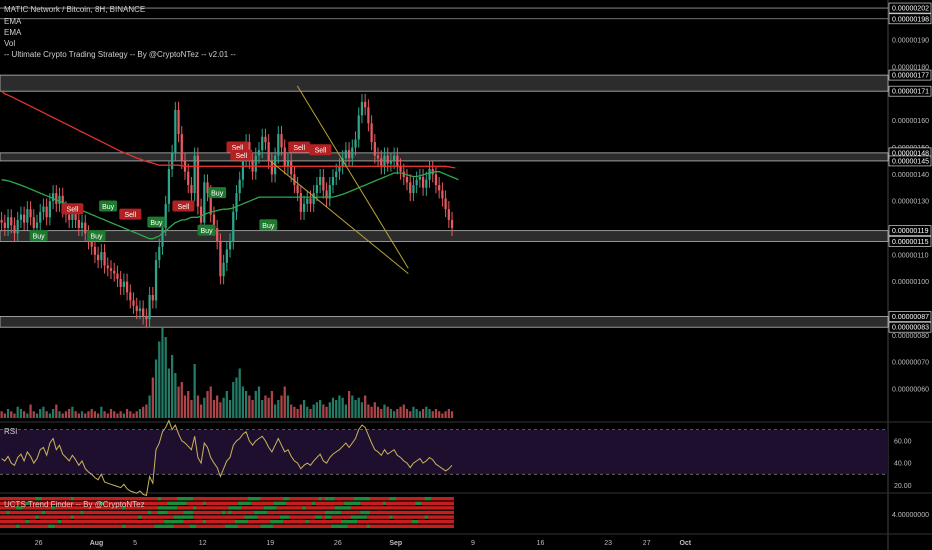 This screenshot has width=932, height=550. Describe the element at coordinates (227, 458) in the screenshot. I see `rsi-line` at that location.